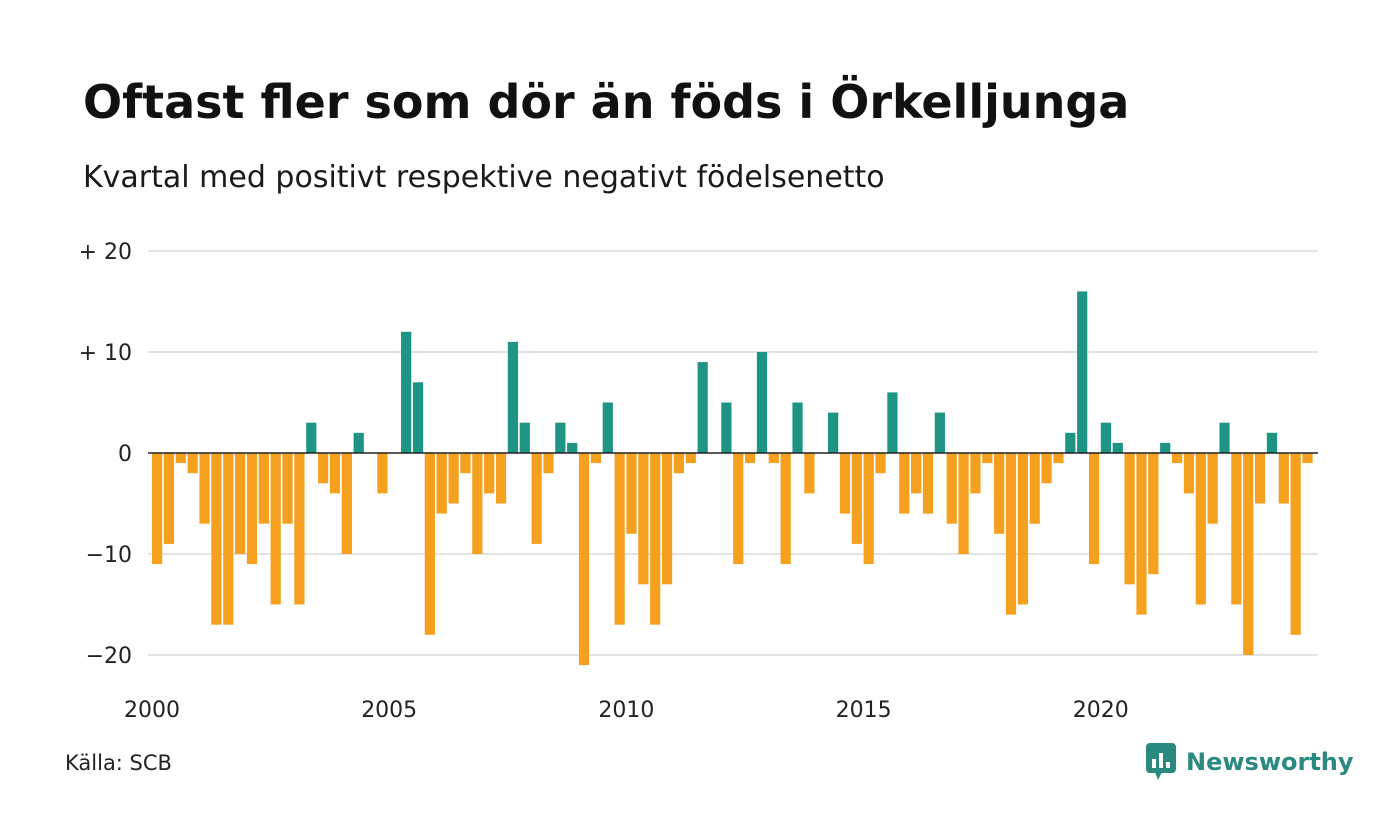 The image size is (1400, 840). I want to click on y-tick-label: −20, so click(109, 656).